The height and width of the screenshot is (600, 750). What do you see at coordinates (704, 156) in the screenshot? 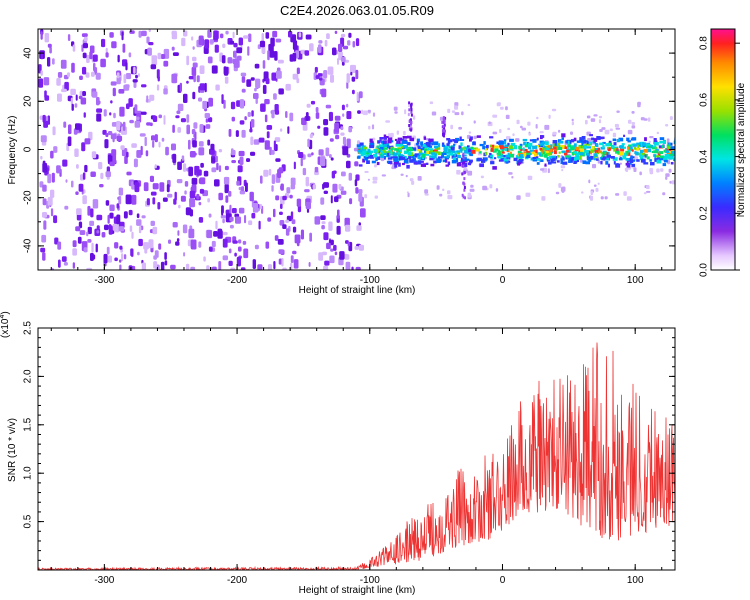
I see `colorbar-tick-label: 0.4` at bounding box center [704, 156].